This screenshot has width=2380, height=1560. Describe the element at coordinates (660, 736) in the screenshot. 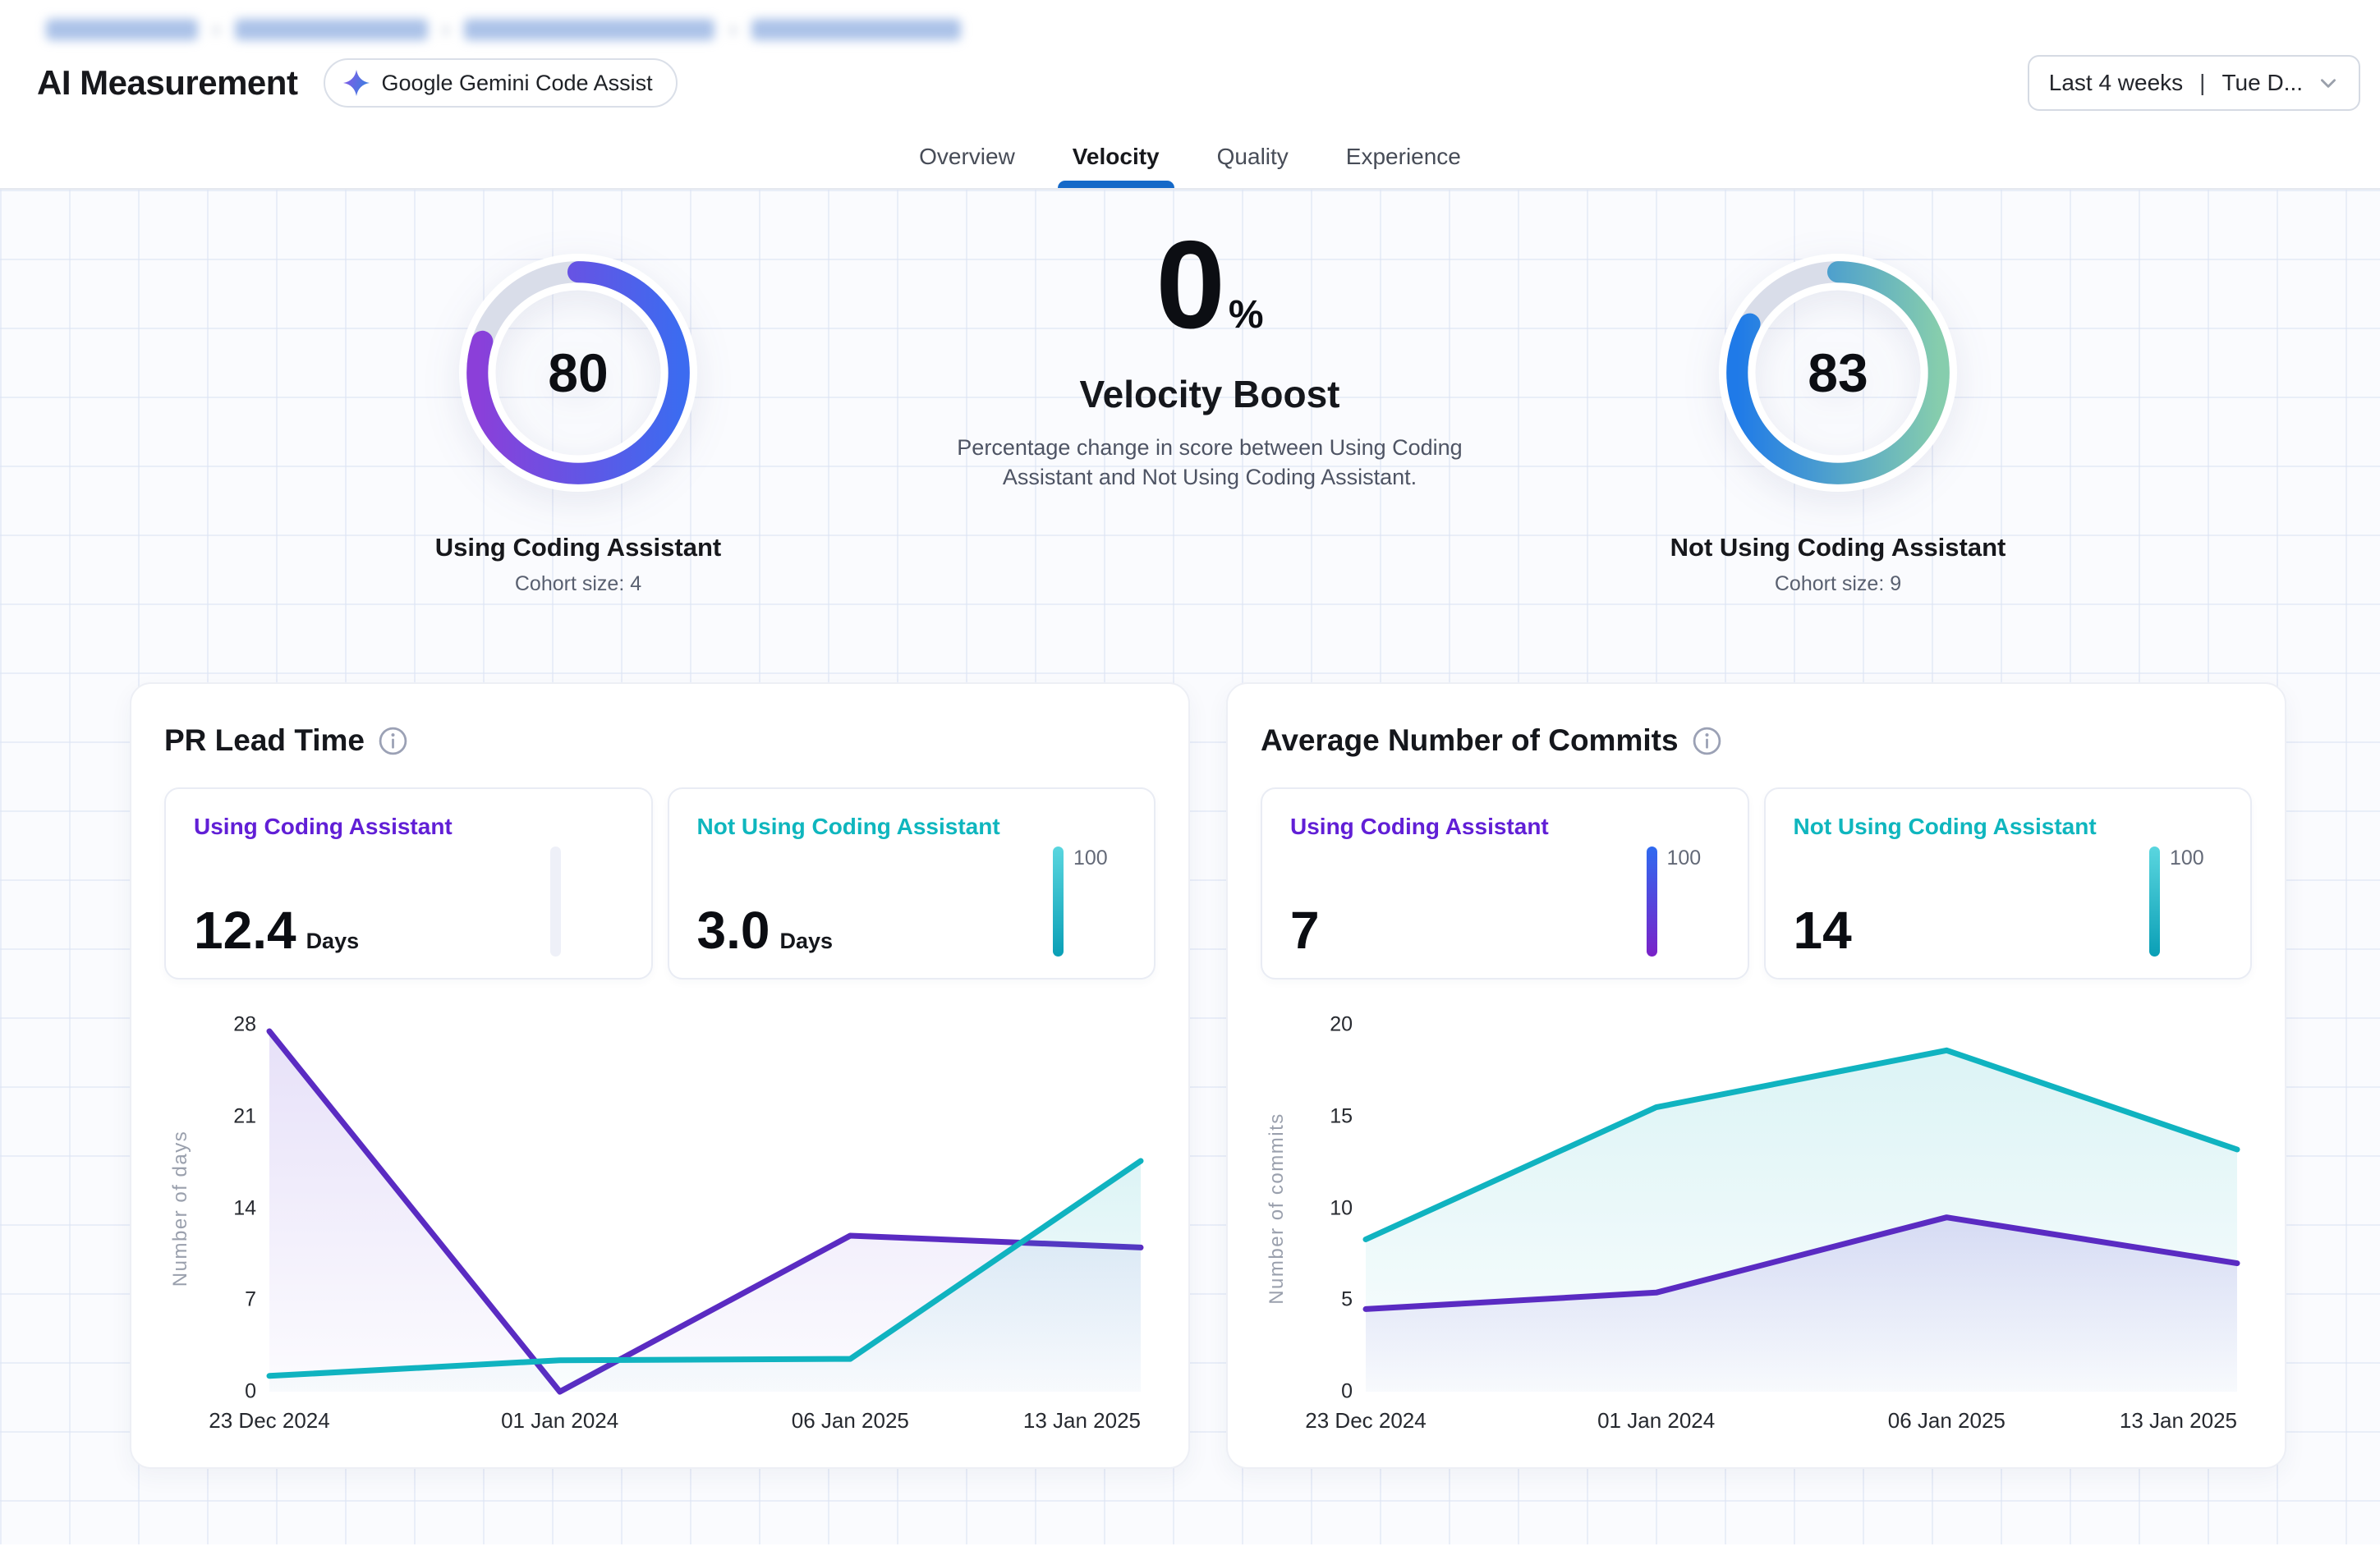

I see `card-title-row: PR Lead Time` at that location.